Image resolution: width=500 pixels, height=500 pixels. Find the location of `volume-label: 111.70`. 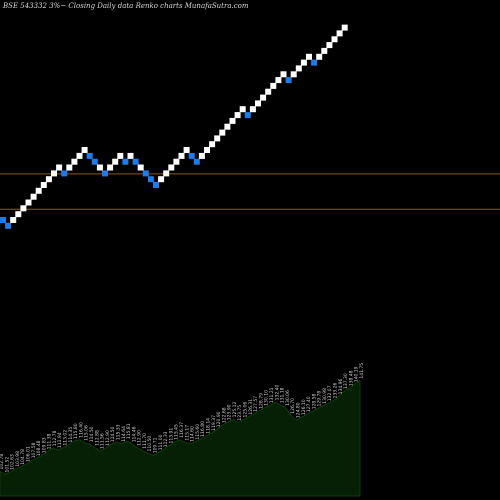

volume-label: 111.70 is located at coordinates (145, 441).